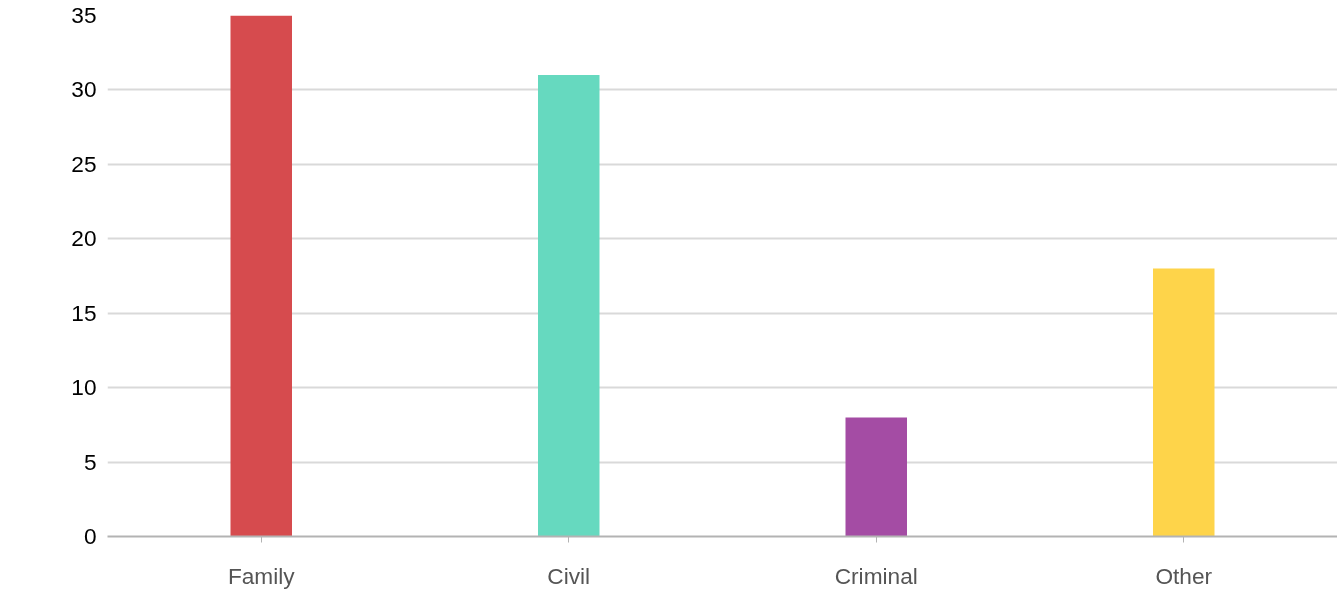 The image size is (1337, 601). I want to click on y-tick-label: 0, so click(90, 536).